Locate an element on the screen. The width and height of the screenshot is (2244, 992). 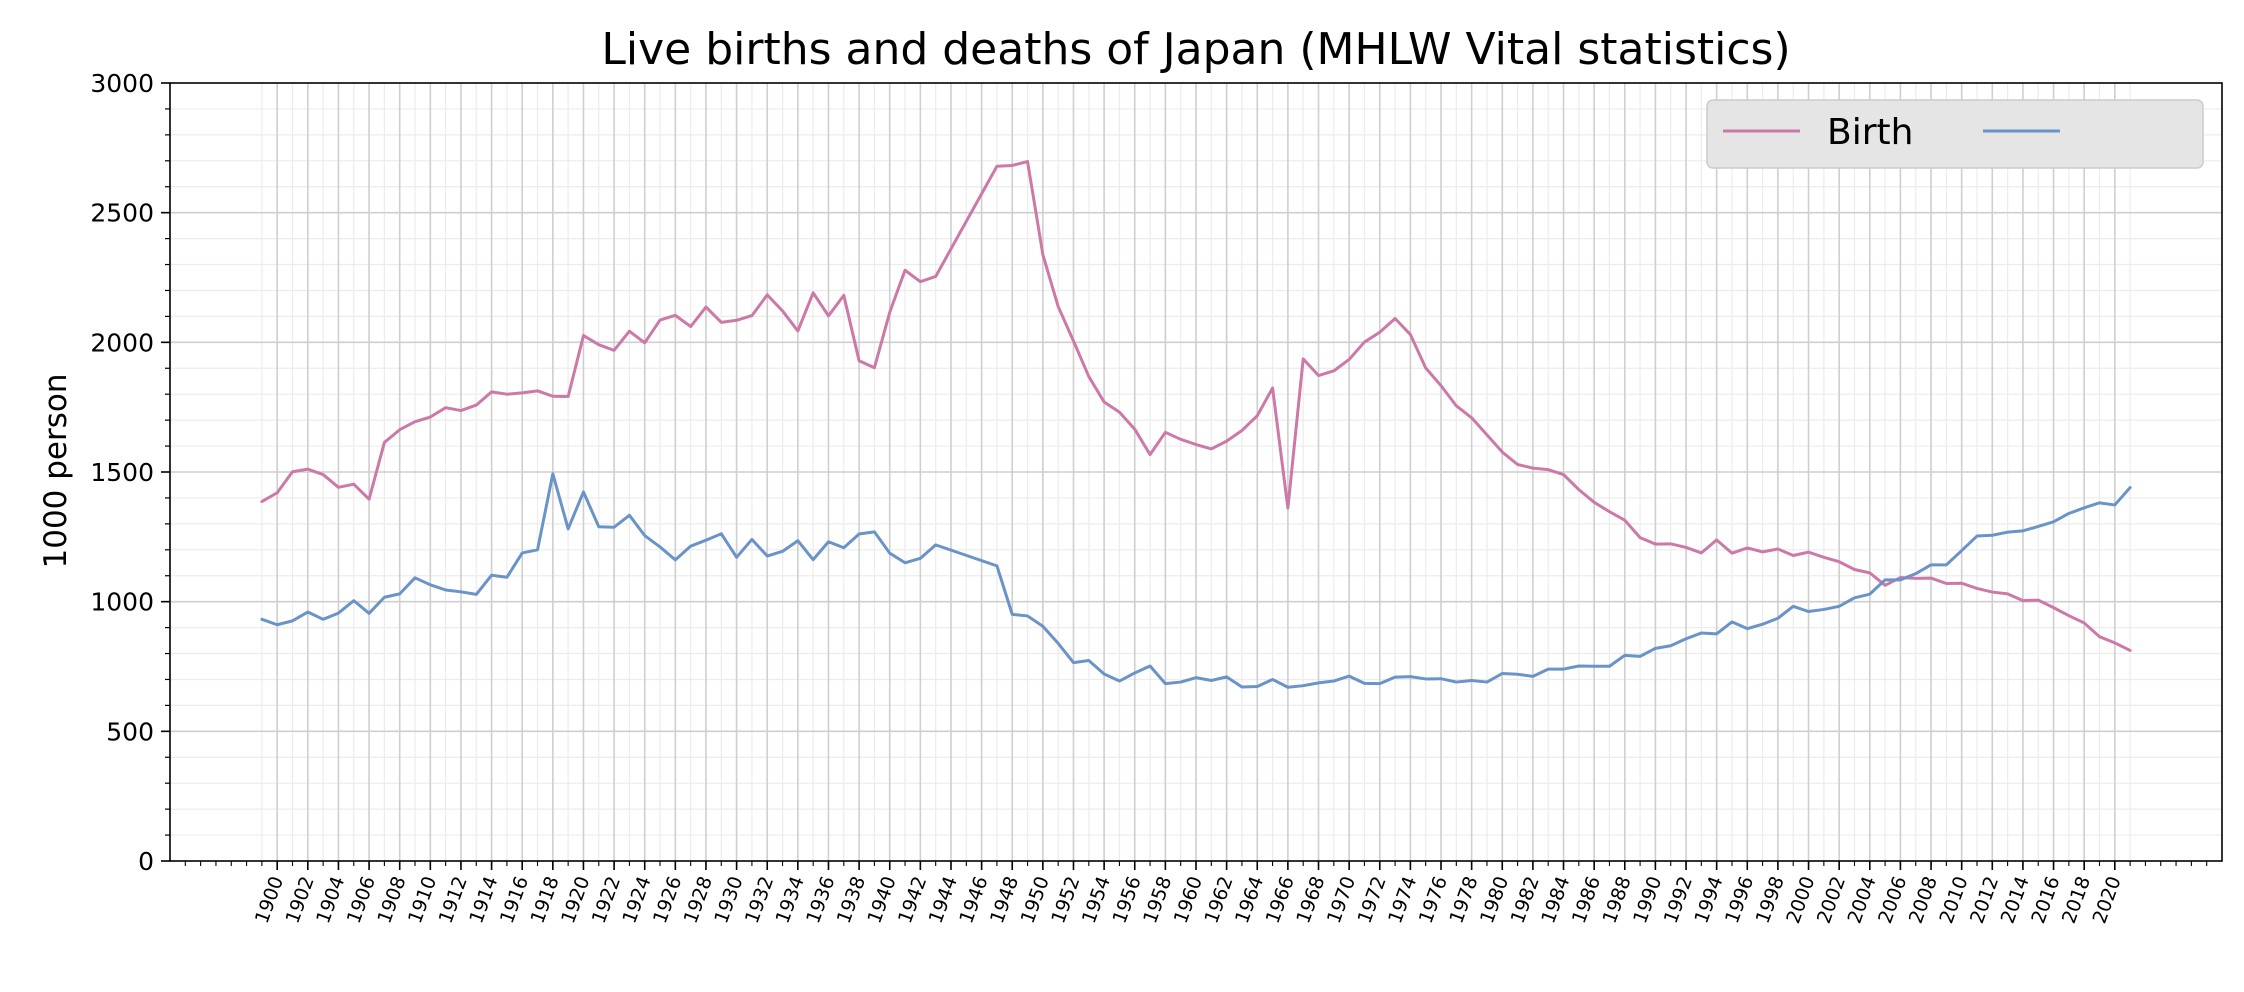
y-tick-label: 1000 is located at coordinates (122, 602).